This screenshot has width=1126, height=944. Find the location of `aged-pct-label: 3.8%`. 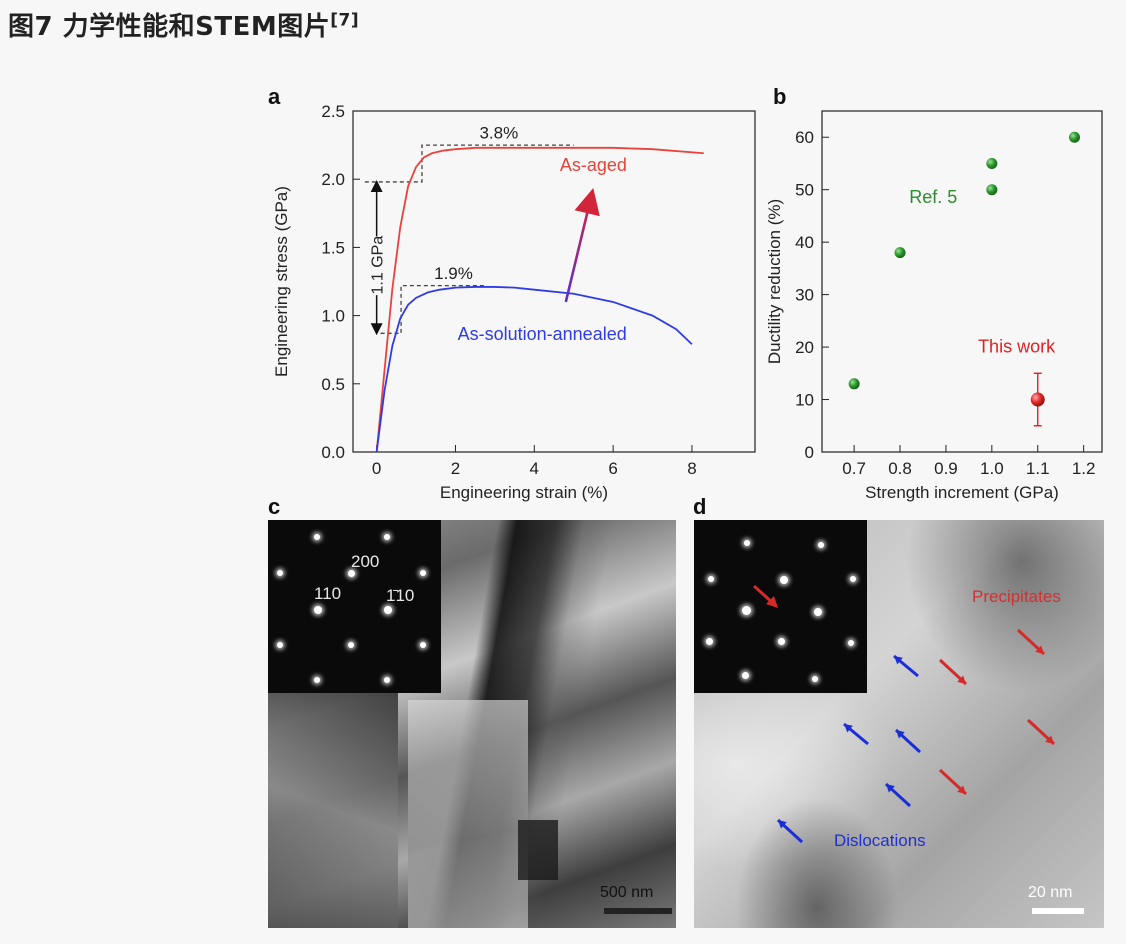

aged-pct-label: 3.8% is located at coordinates (498, 132).